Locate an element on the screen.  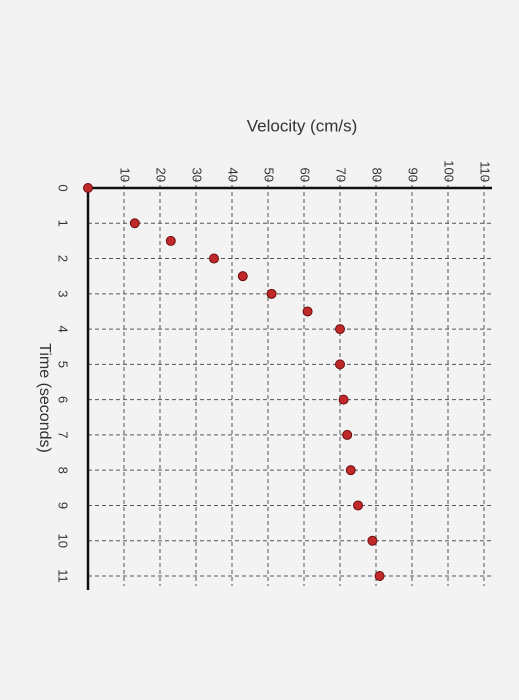
x-tick-label: 10 is located at coordinates (63, 540).